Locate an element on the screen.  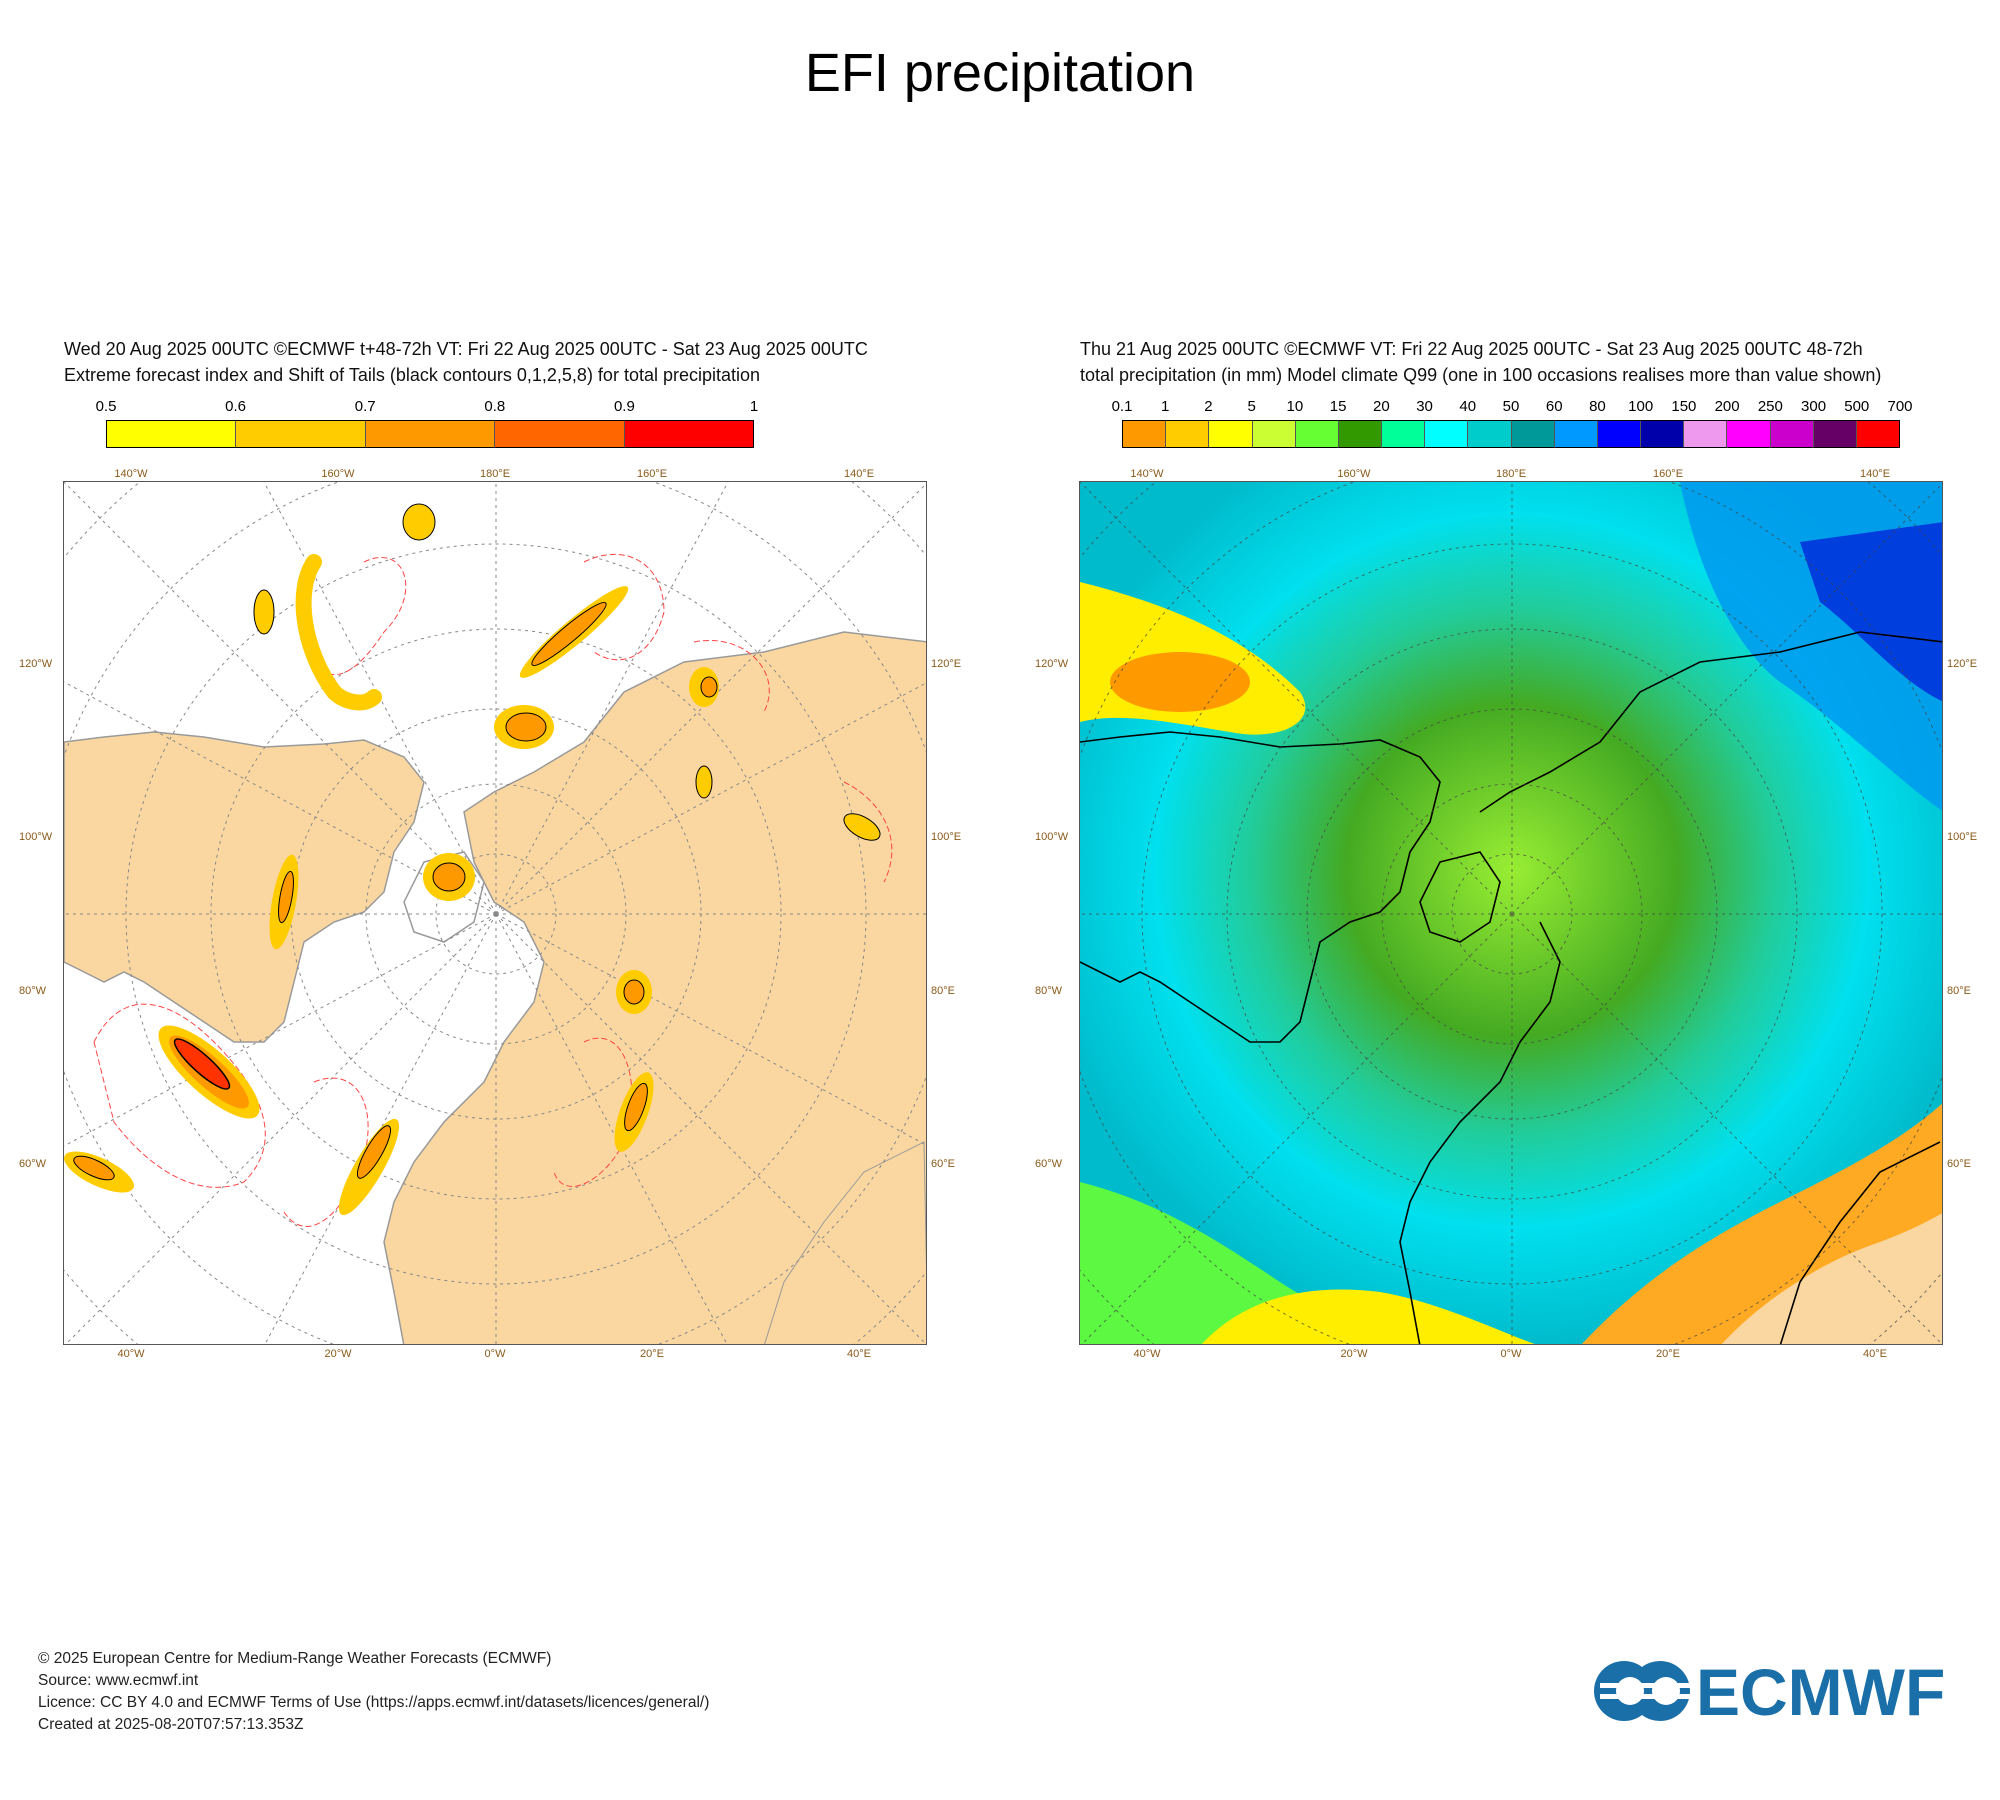
colorbar-label: 60 is located at coordinates (1554, 406).